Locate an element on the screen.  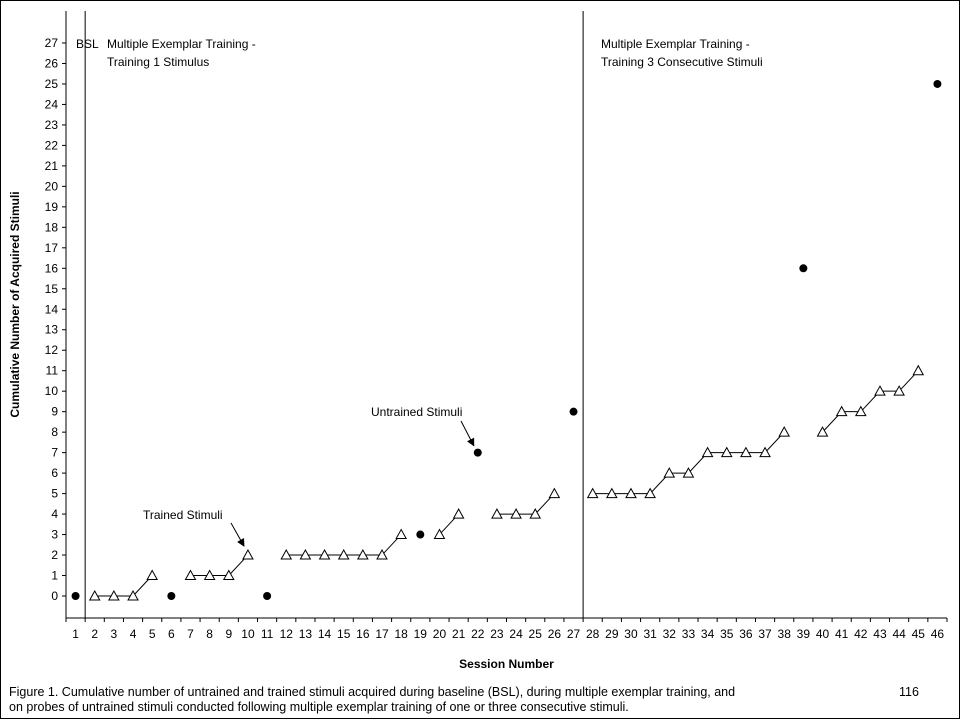
y-tick-label: 10 is located at coordinates (52, 391).